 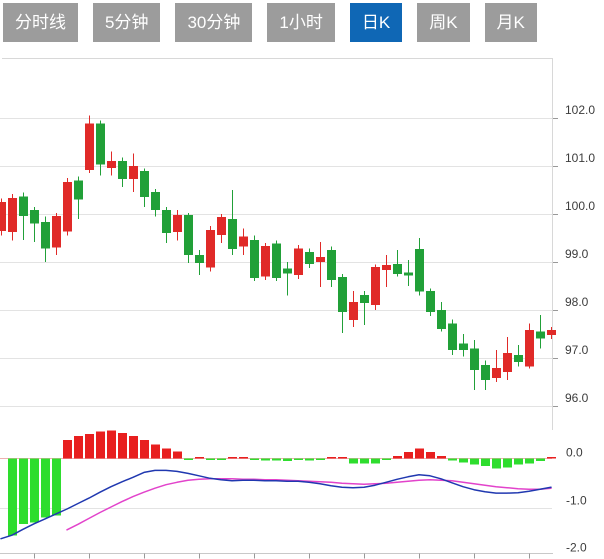 I want to click on dea-line, so click(x=309, y=504).